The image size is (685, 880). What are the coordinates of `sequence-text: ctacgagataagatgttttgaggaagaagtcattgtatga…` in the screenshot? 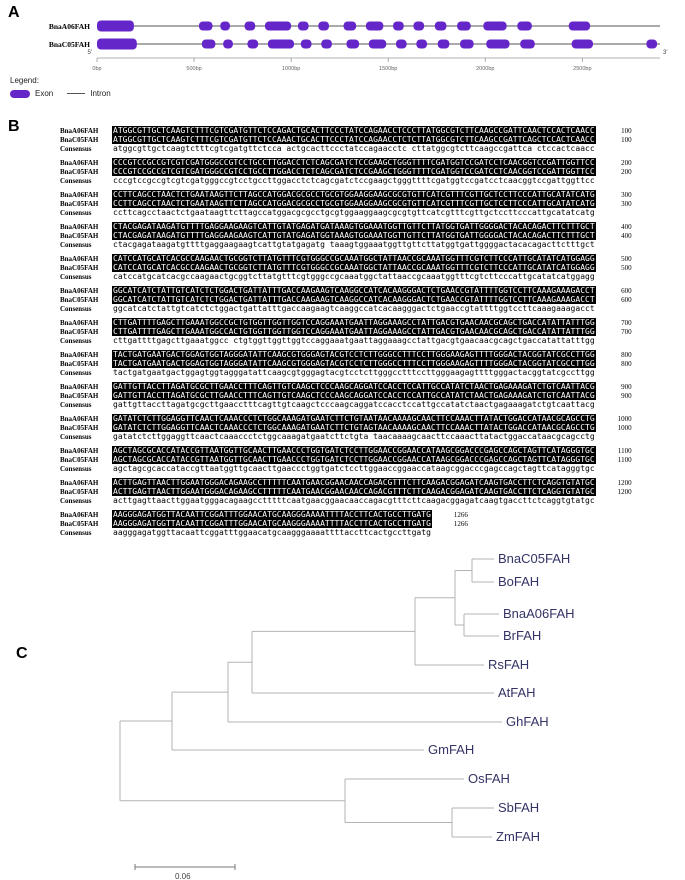 It's located at (354, 244).